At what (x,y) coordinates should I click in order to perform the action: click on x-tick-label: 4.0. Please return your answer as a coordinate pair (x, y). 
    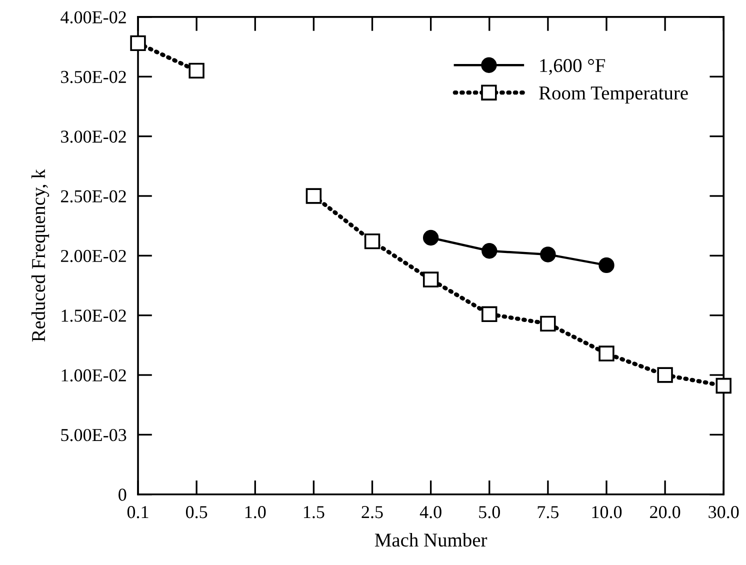
    Looking at the image, I should click on (431, 512).